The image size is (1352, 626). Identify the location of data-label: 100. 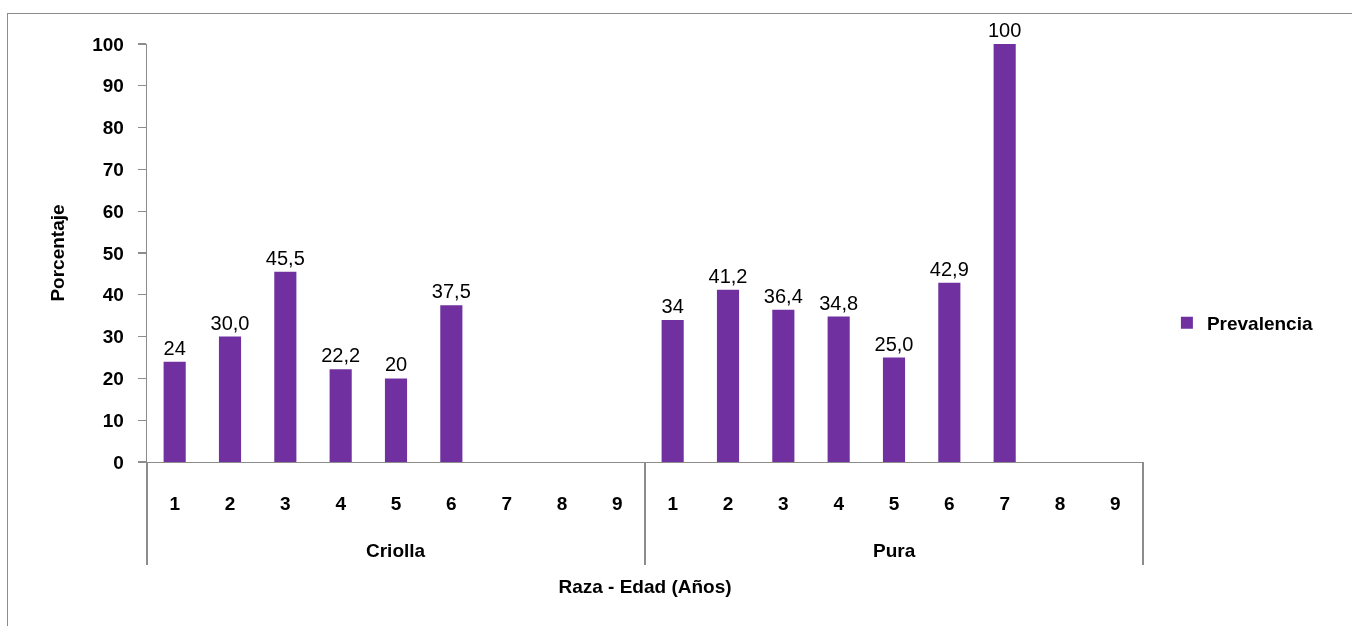
(1004, 30).